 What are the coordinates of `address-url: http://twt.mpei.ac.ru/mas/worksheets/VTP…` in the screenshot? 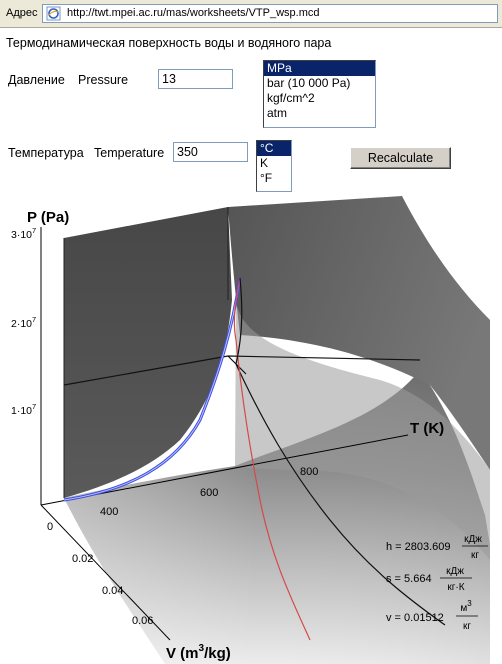 It's located at (193, 13).